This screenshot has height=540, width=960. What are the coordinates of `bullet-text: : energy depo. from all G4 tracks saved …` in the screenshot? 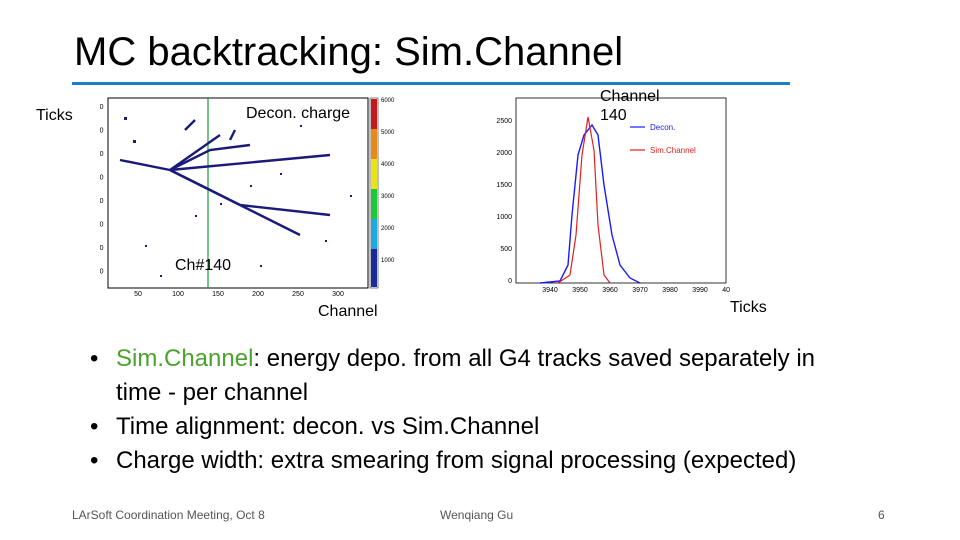 It's located at (466, 375).